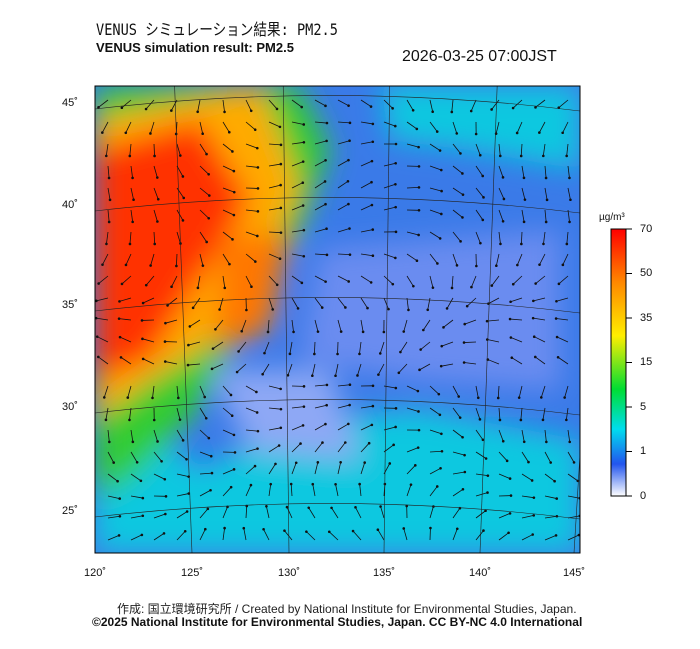 Image resolution: width=700 pixels, height=649 pixels. I want to click on title-english: VENUS simulation result: PM2.5, so click(195, 47).